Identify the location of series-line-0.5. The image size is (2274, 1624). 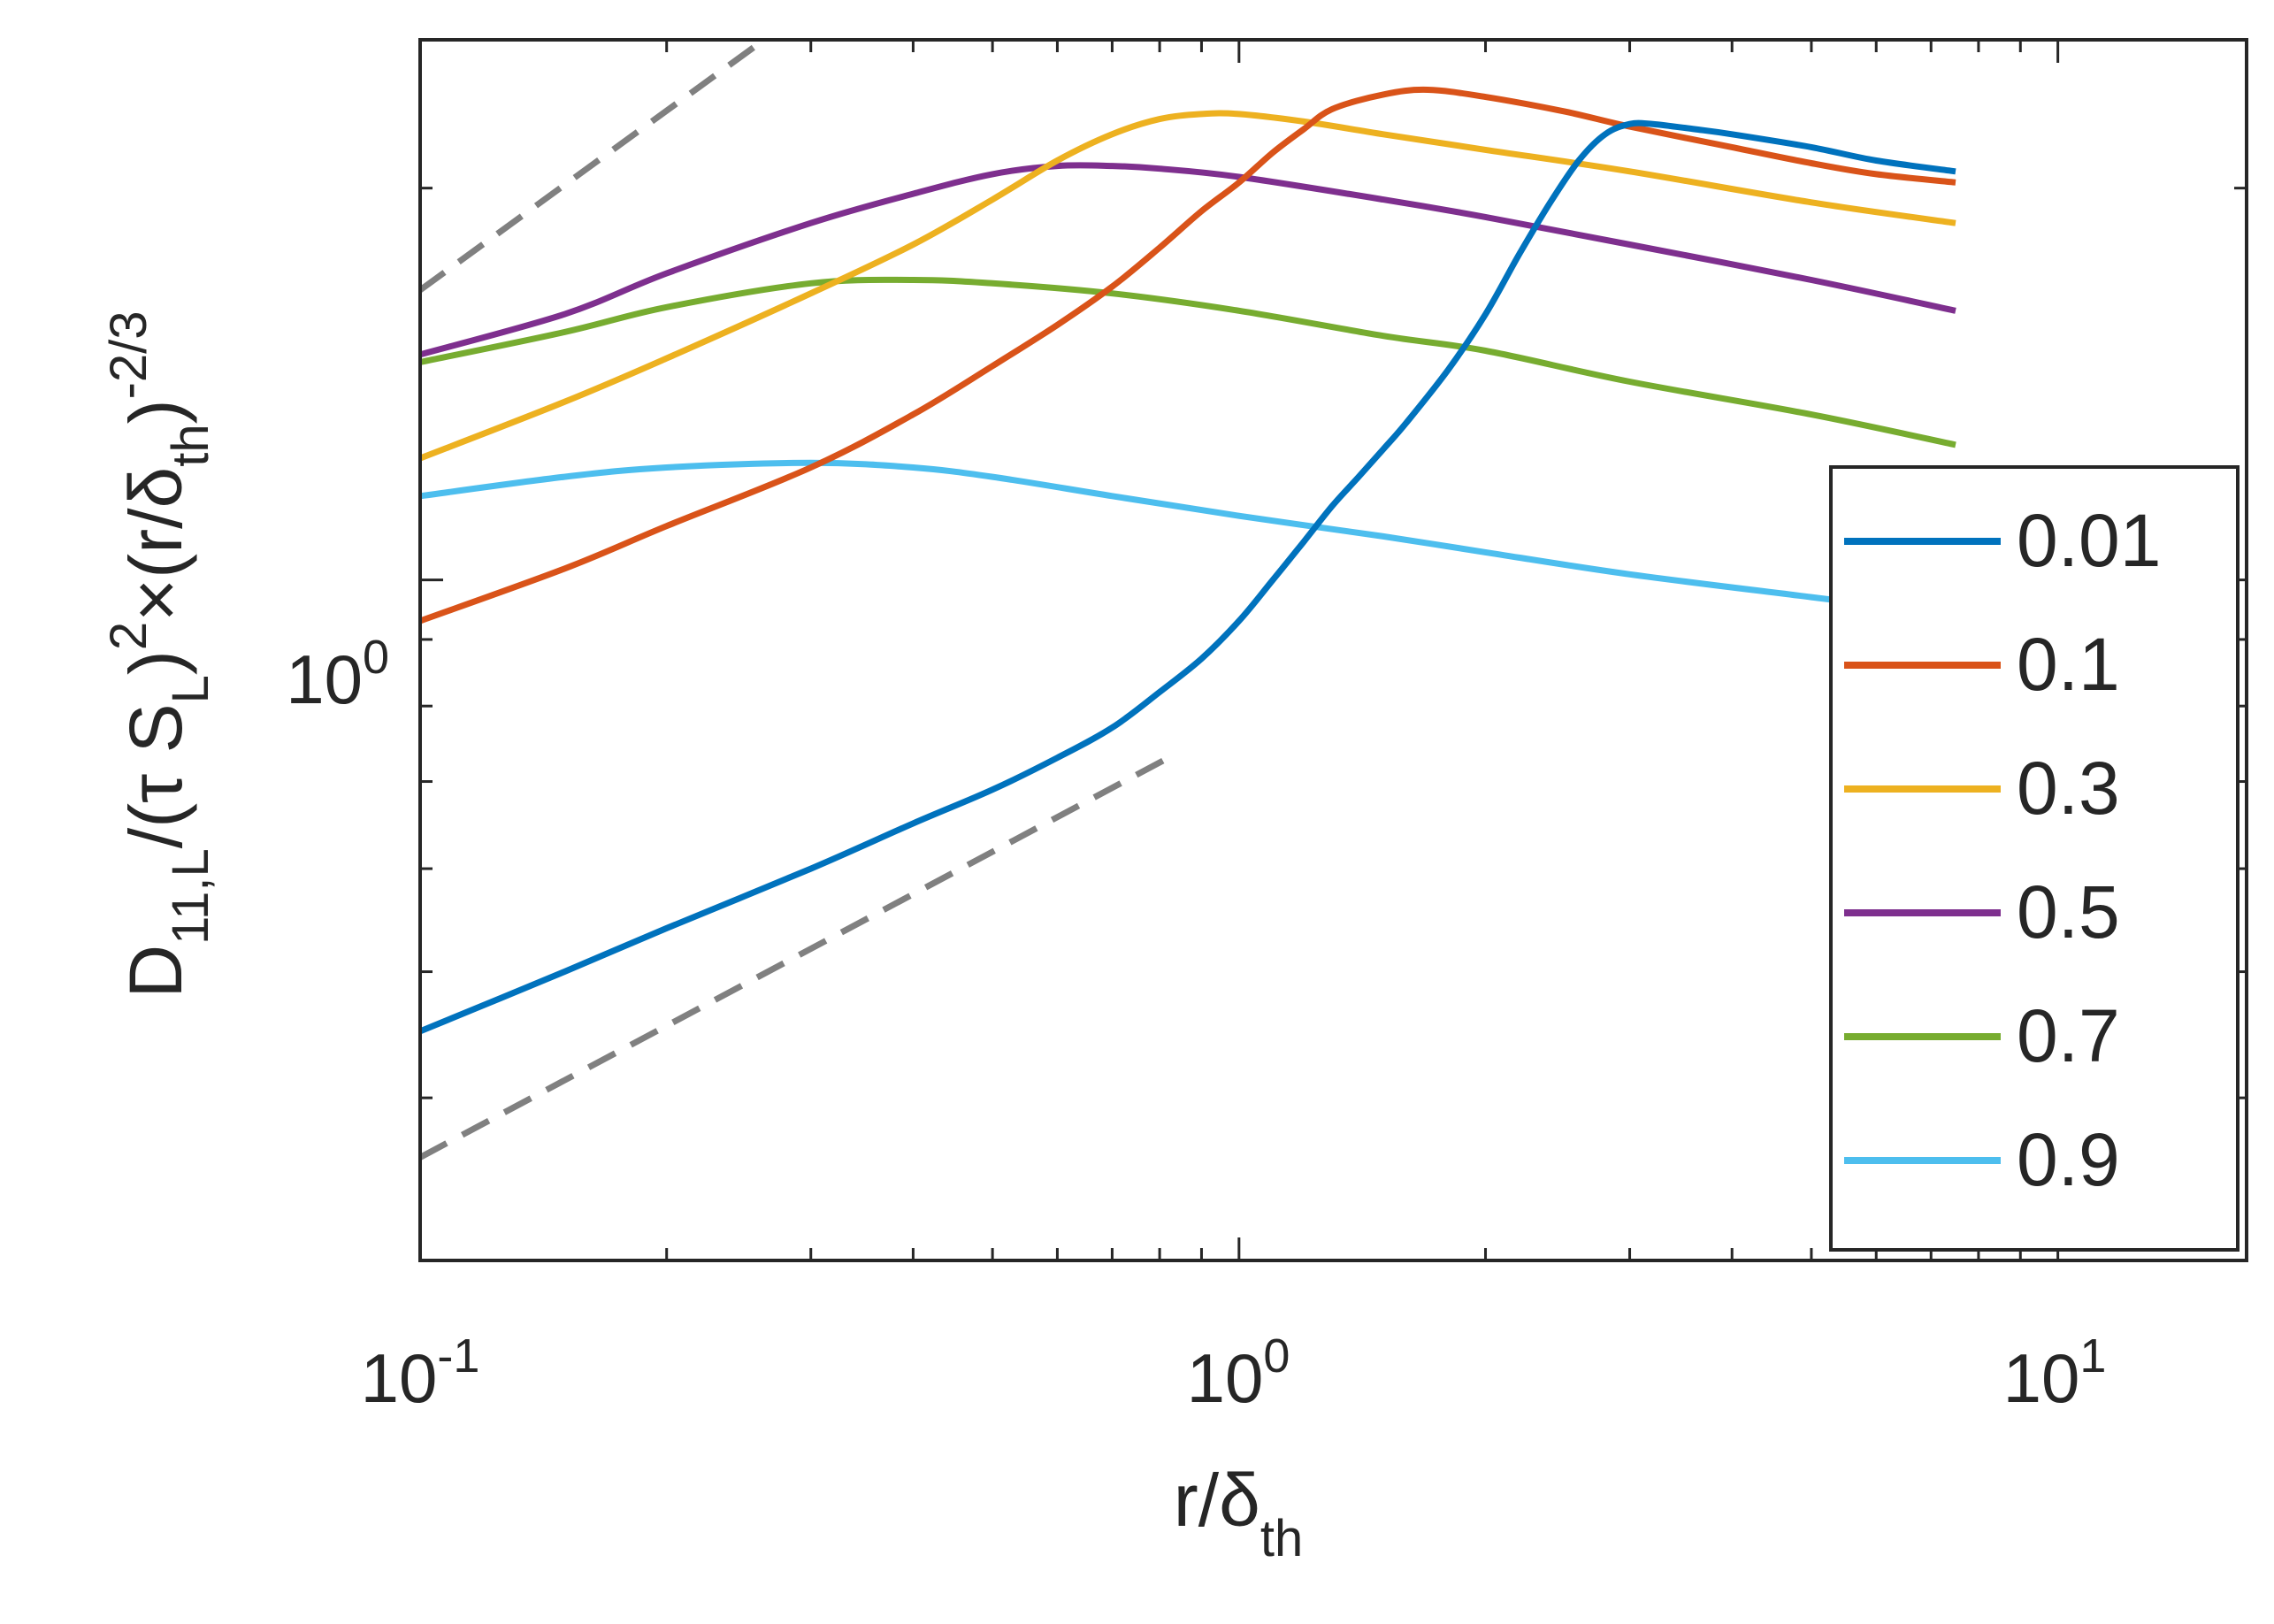
(1188, 260).